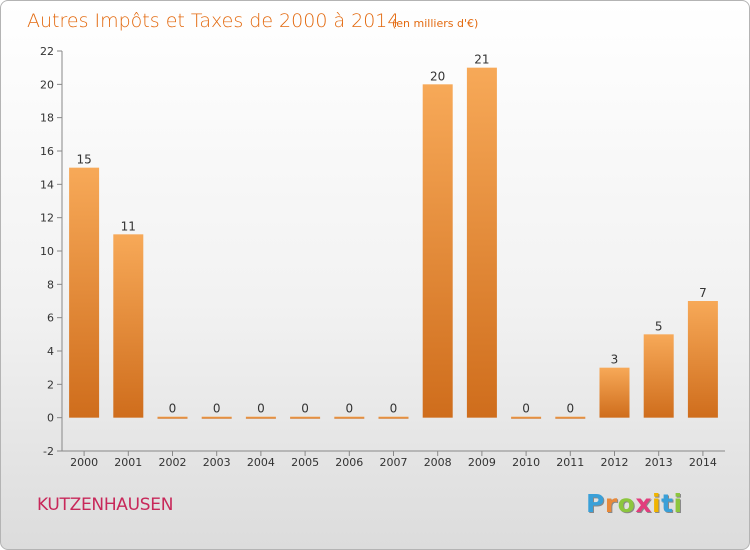  Describe the element at coordinates (570, 417) in the screenshot. I see `bar-2011` at that location.